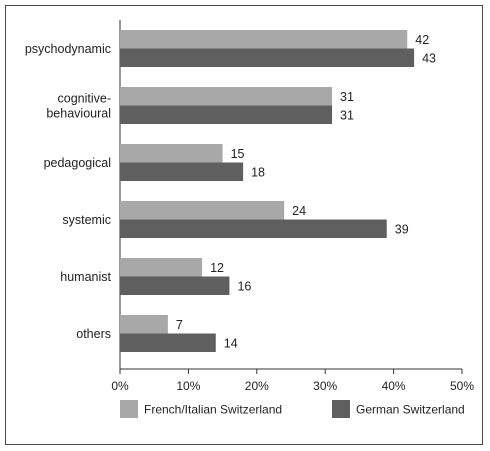 The width and height of the screenshot is (490, 451). I want to click on data-label: 7, so click(179, 325).